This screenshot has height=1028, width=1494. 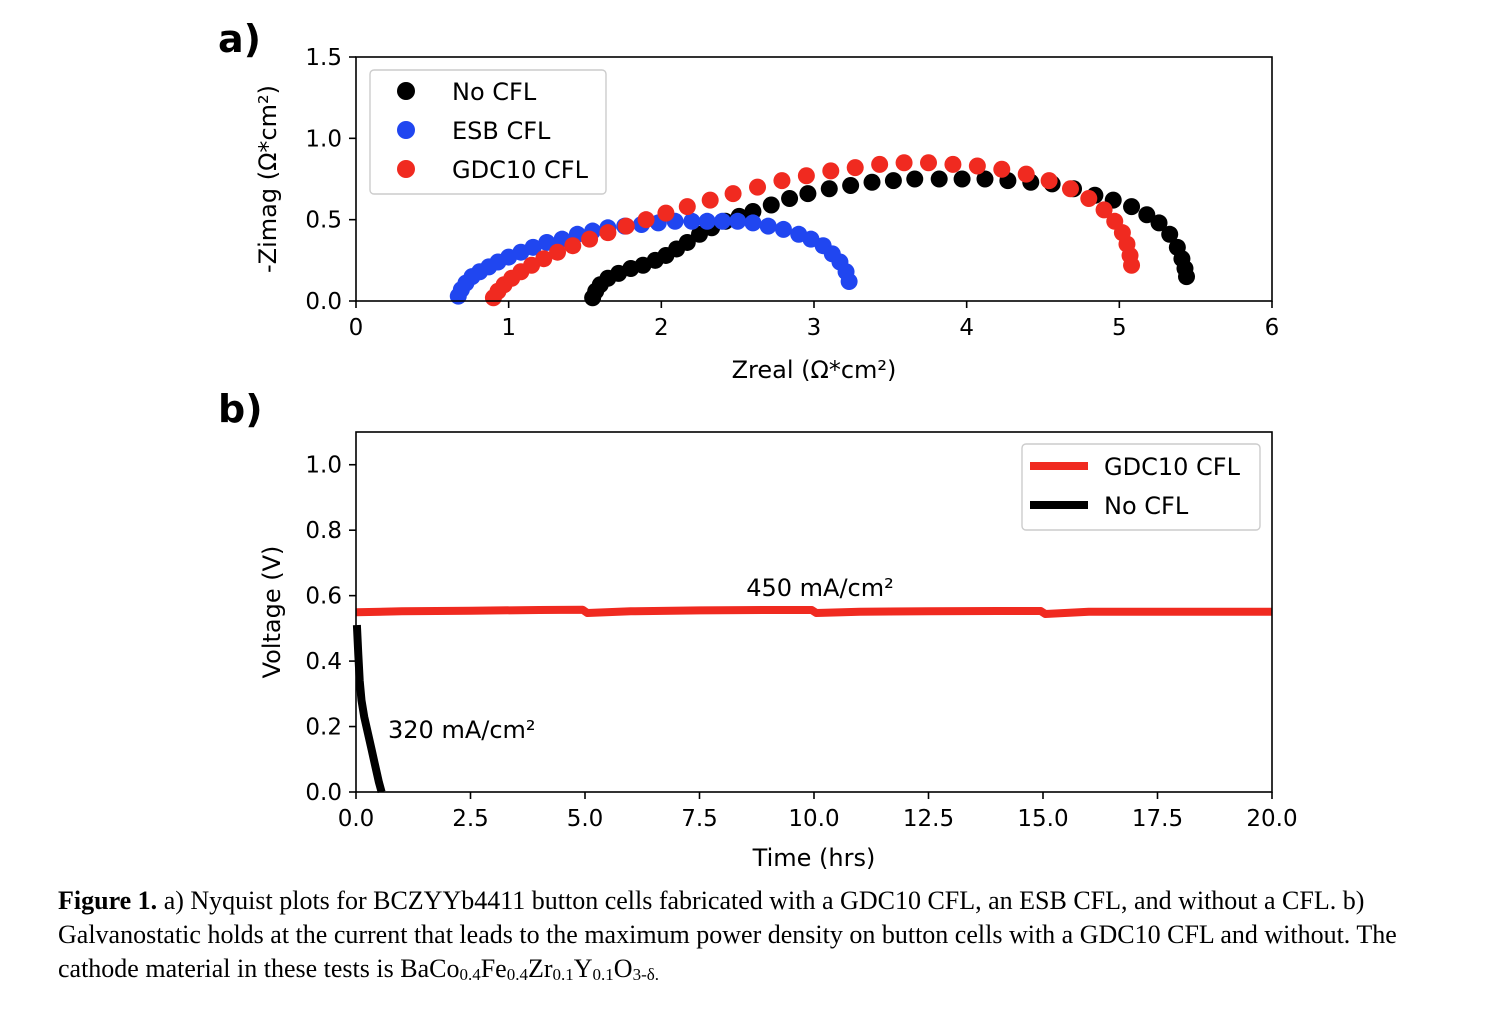 What do you see at coordinates (623, 968) in the screenshot?
I see `formula-element: O` at bounding box center [623, 968].